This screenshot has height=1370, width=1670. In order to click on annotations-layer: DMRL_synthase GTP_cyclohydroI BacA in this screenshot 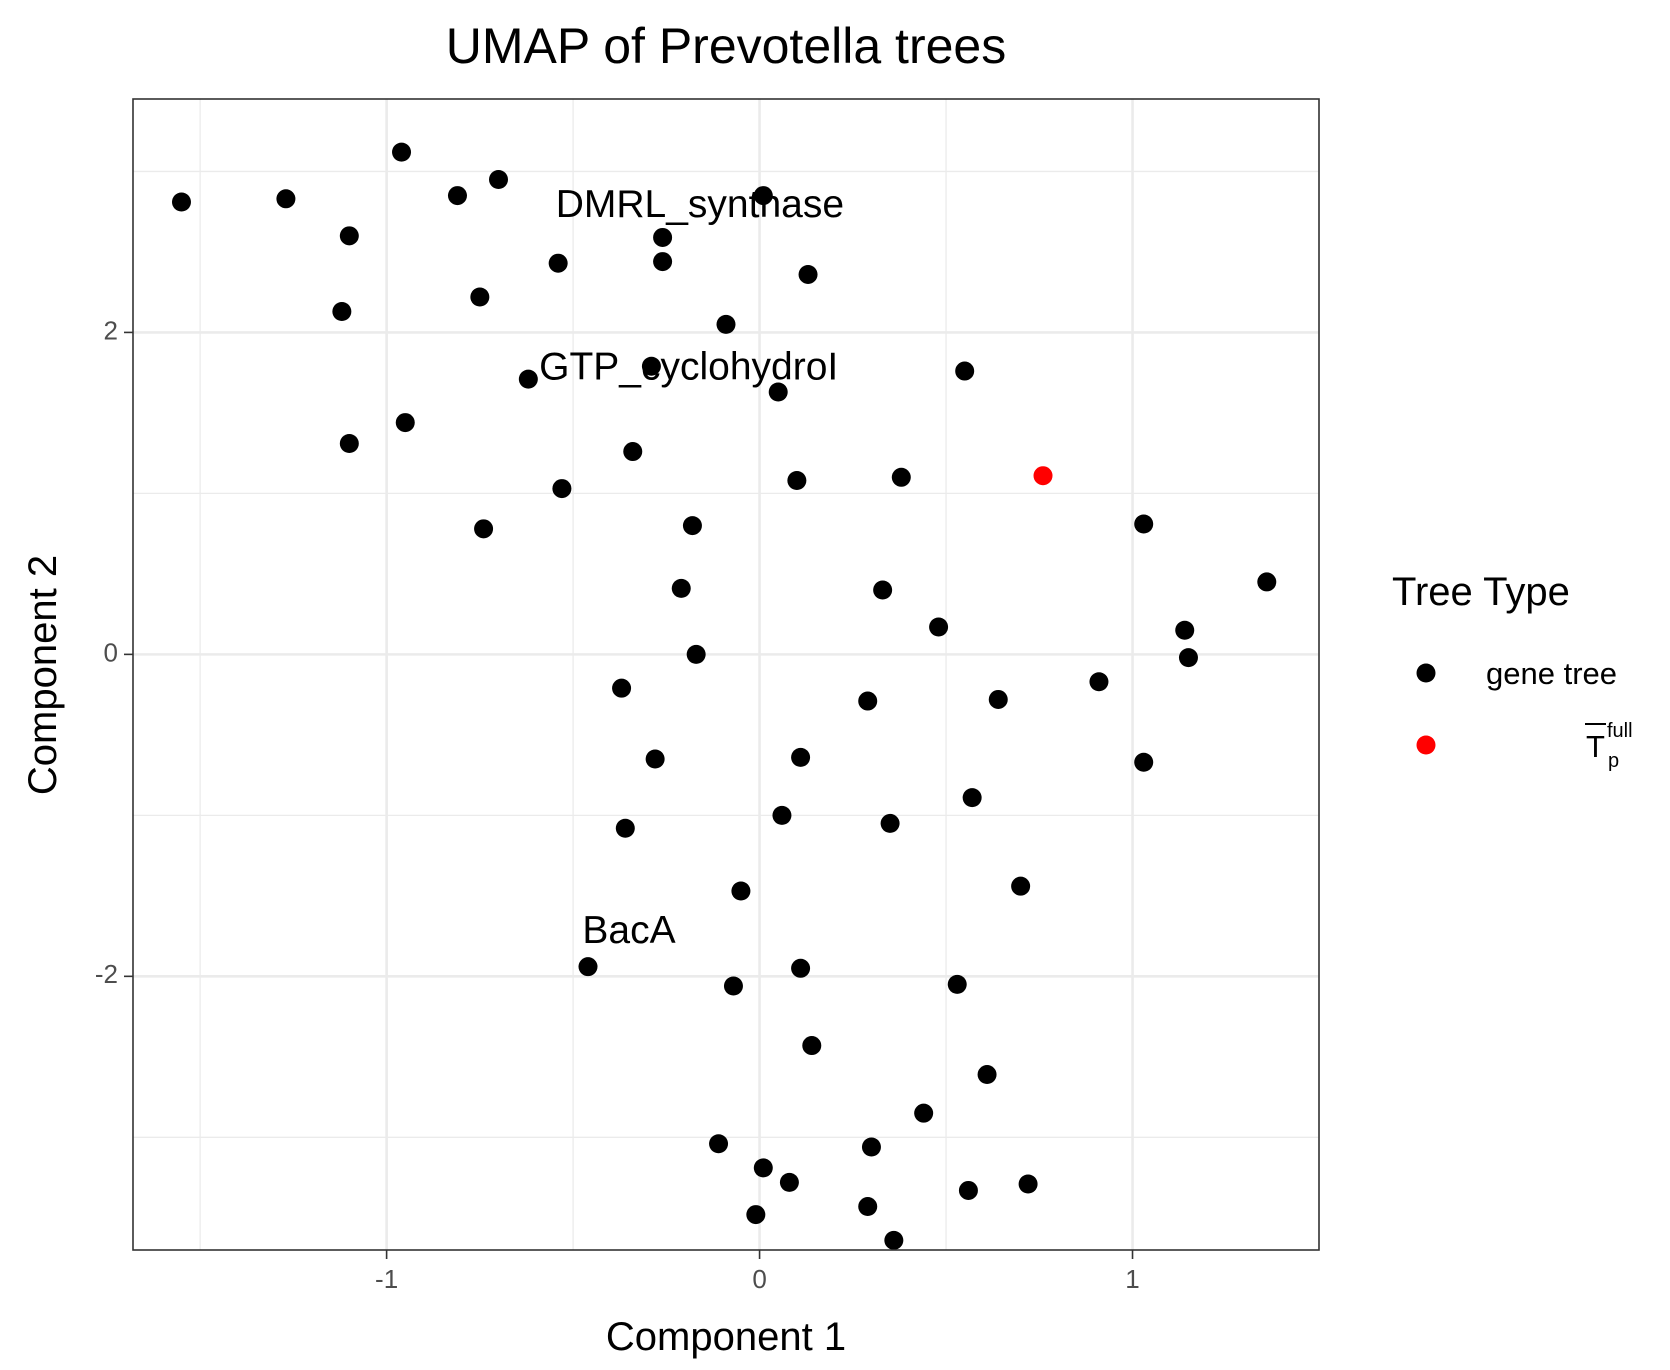, I will do `click(691, 567)`.